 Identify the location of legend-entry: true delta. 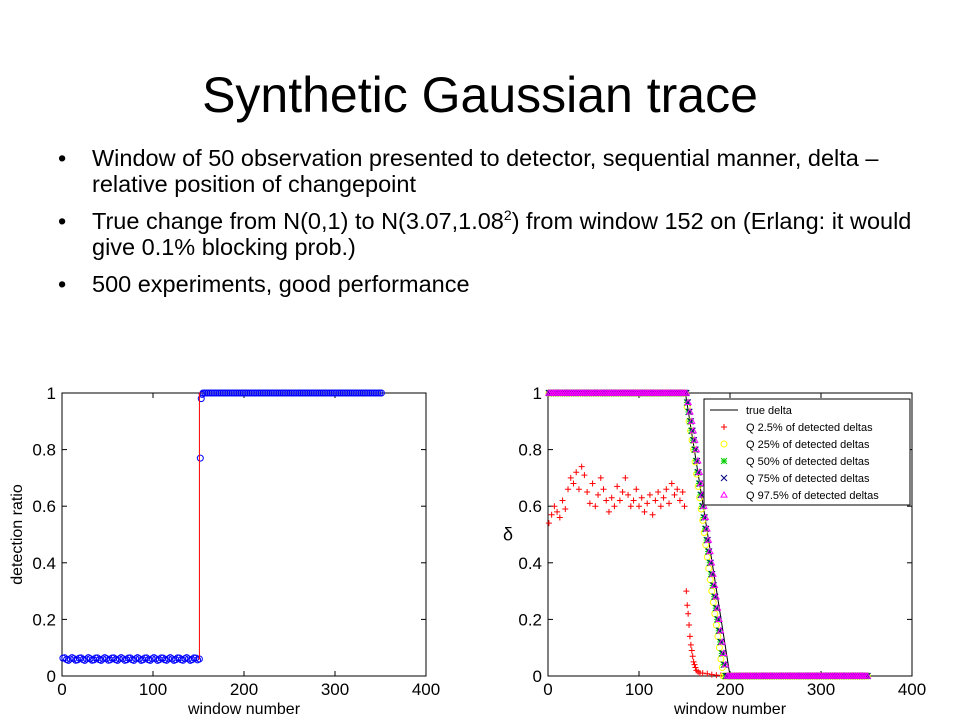
(769, 411).